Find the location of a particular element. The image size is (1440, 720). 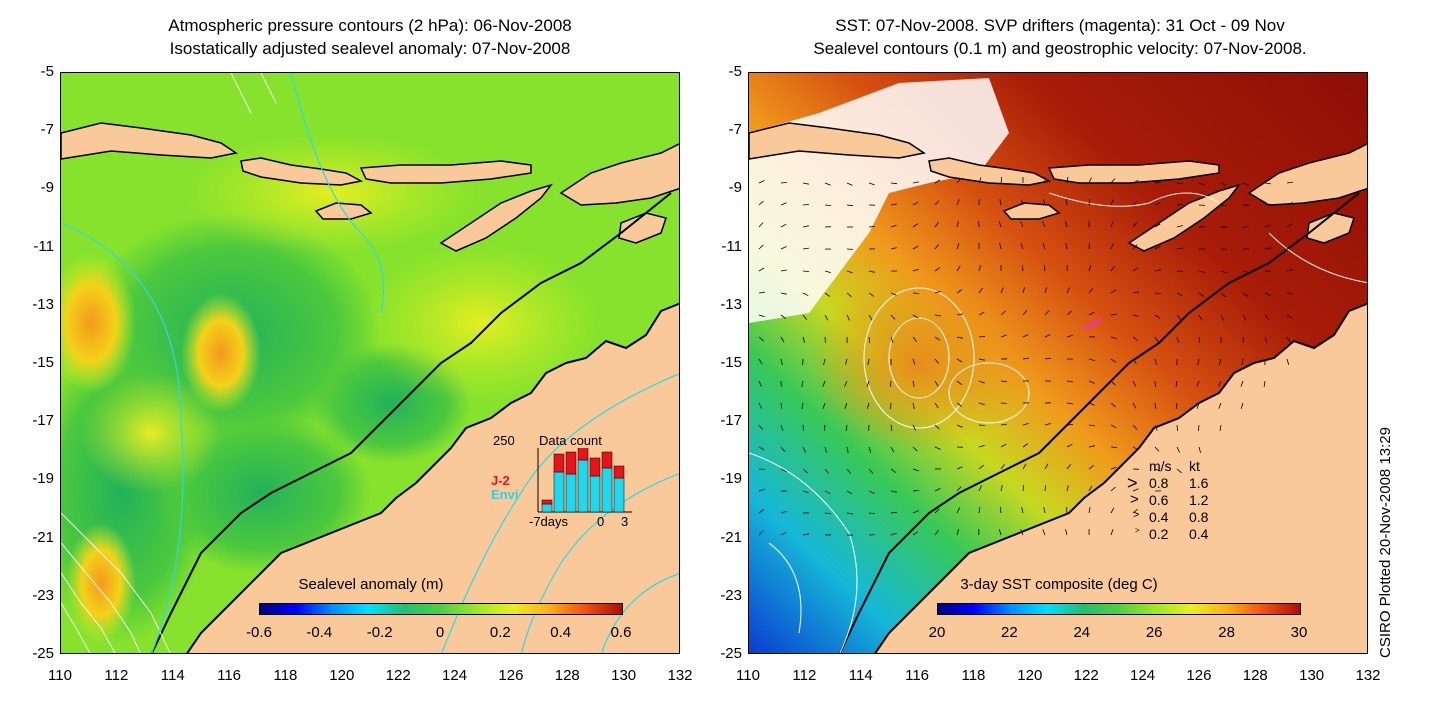

left-y-tick: -7 is located at coordinates (47, 130).